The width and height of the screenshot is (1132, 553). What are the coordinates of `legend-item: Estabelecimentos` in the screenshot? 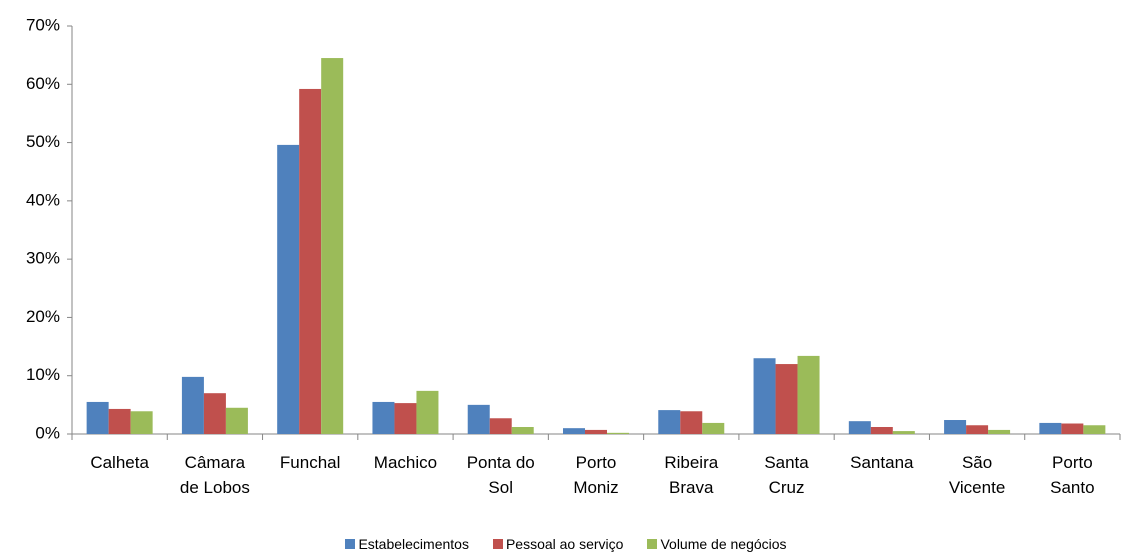 It's located at (407, 544).